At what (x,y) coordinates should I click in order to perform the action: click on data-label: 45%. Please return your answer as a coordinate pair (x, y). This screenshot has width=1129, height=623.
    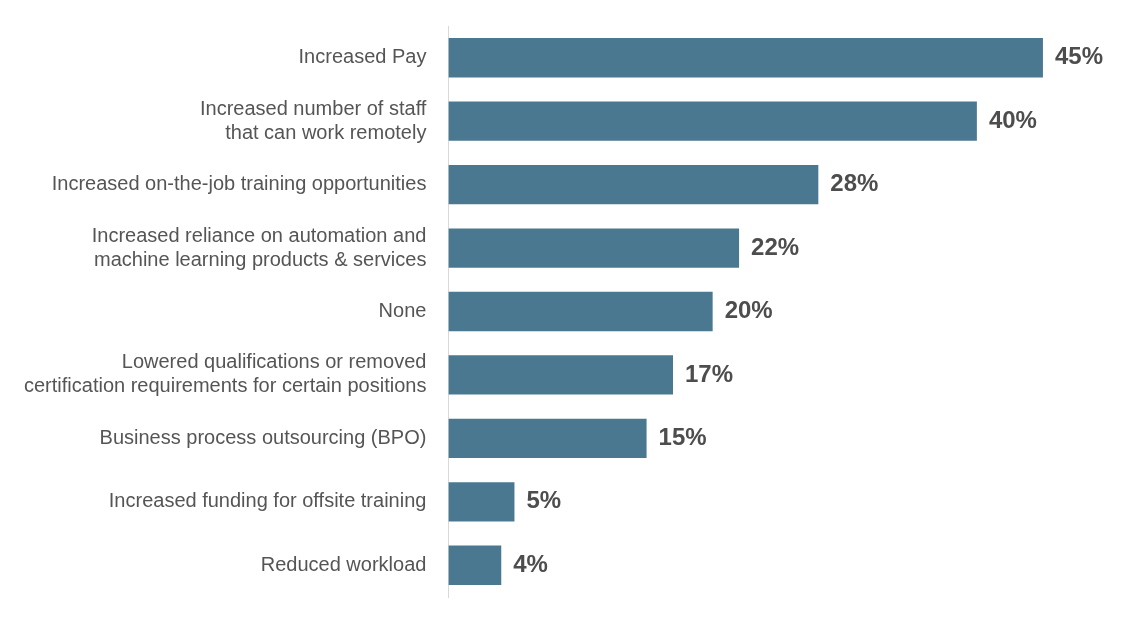
    Looking at the image, I should click on (1078, 56).